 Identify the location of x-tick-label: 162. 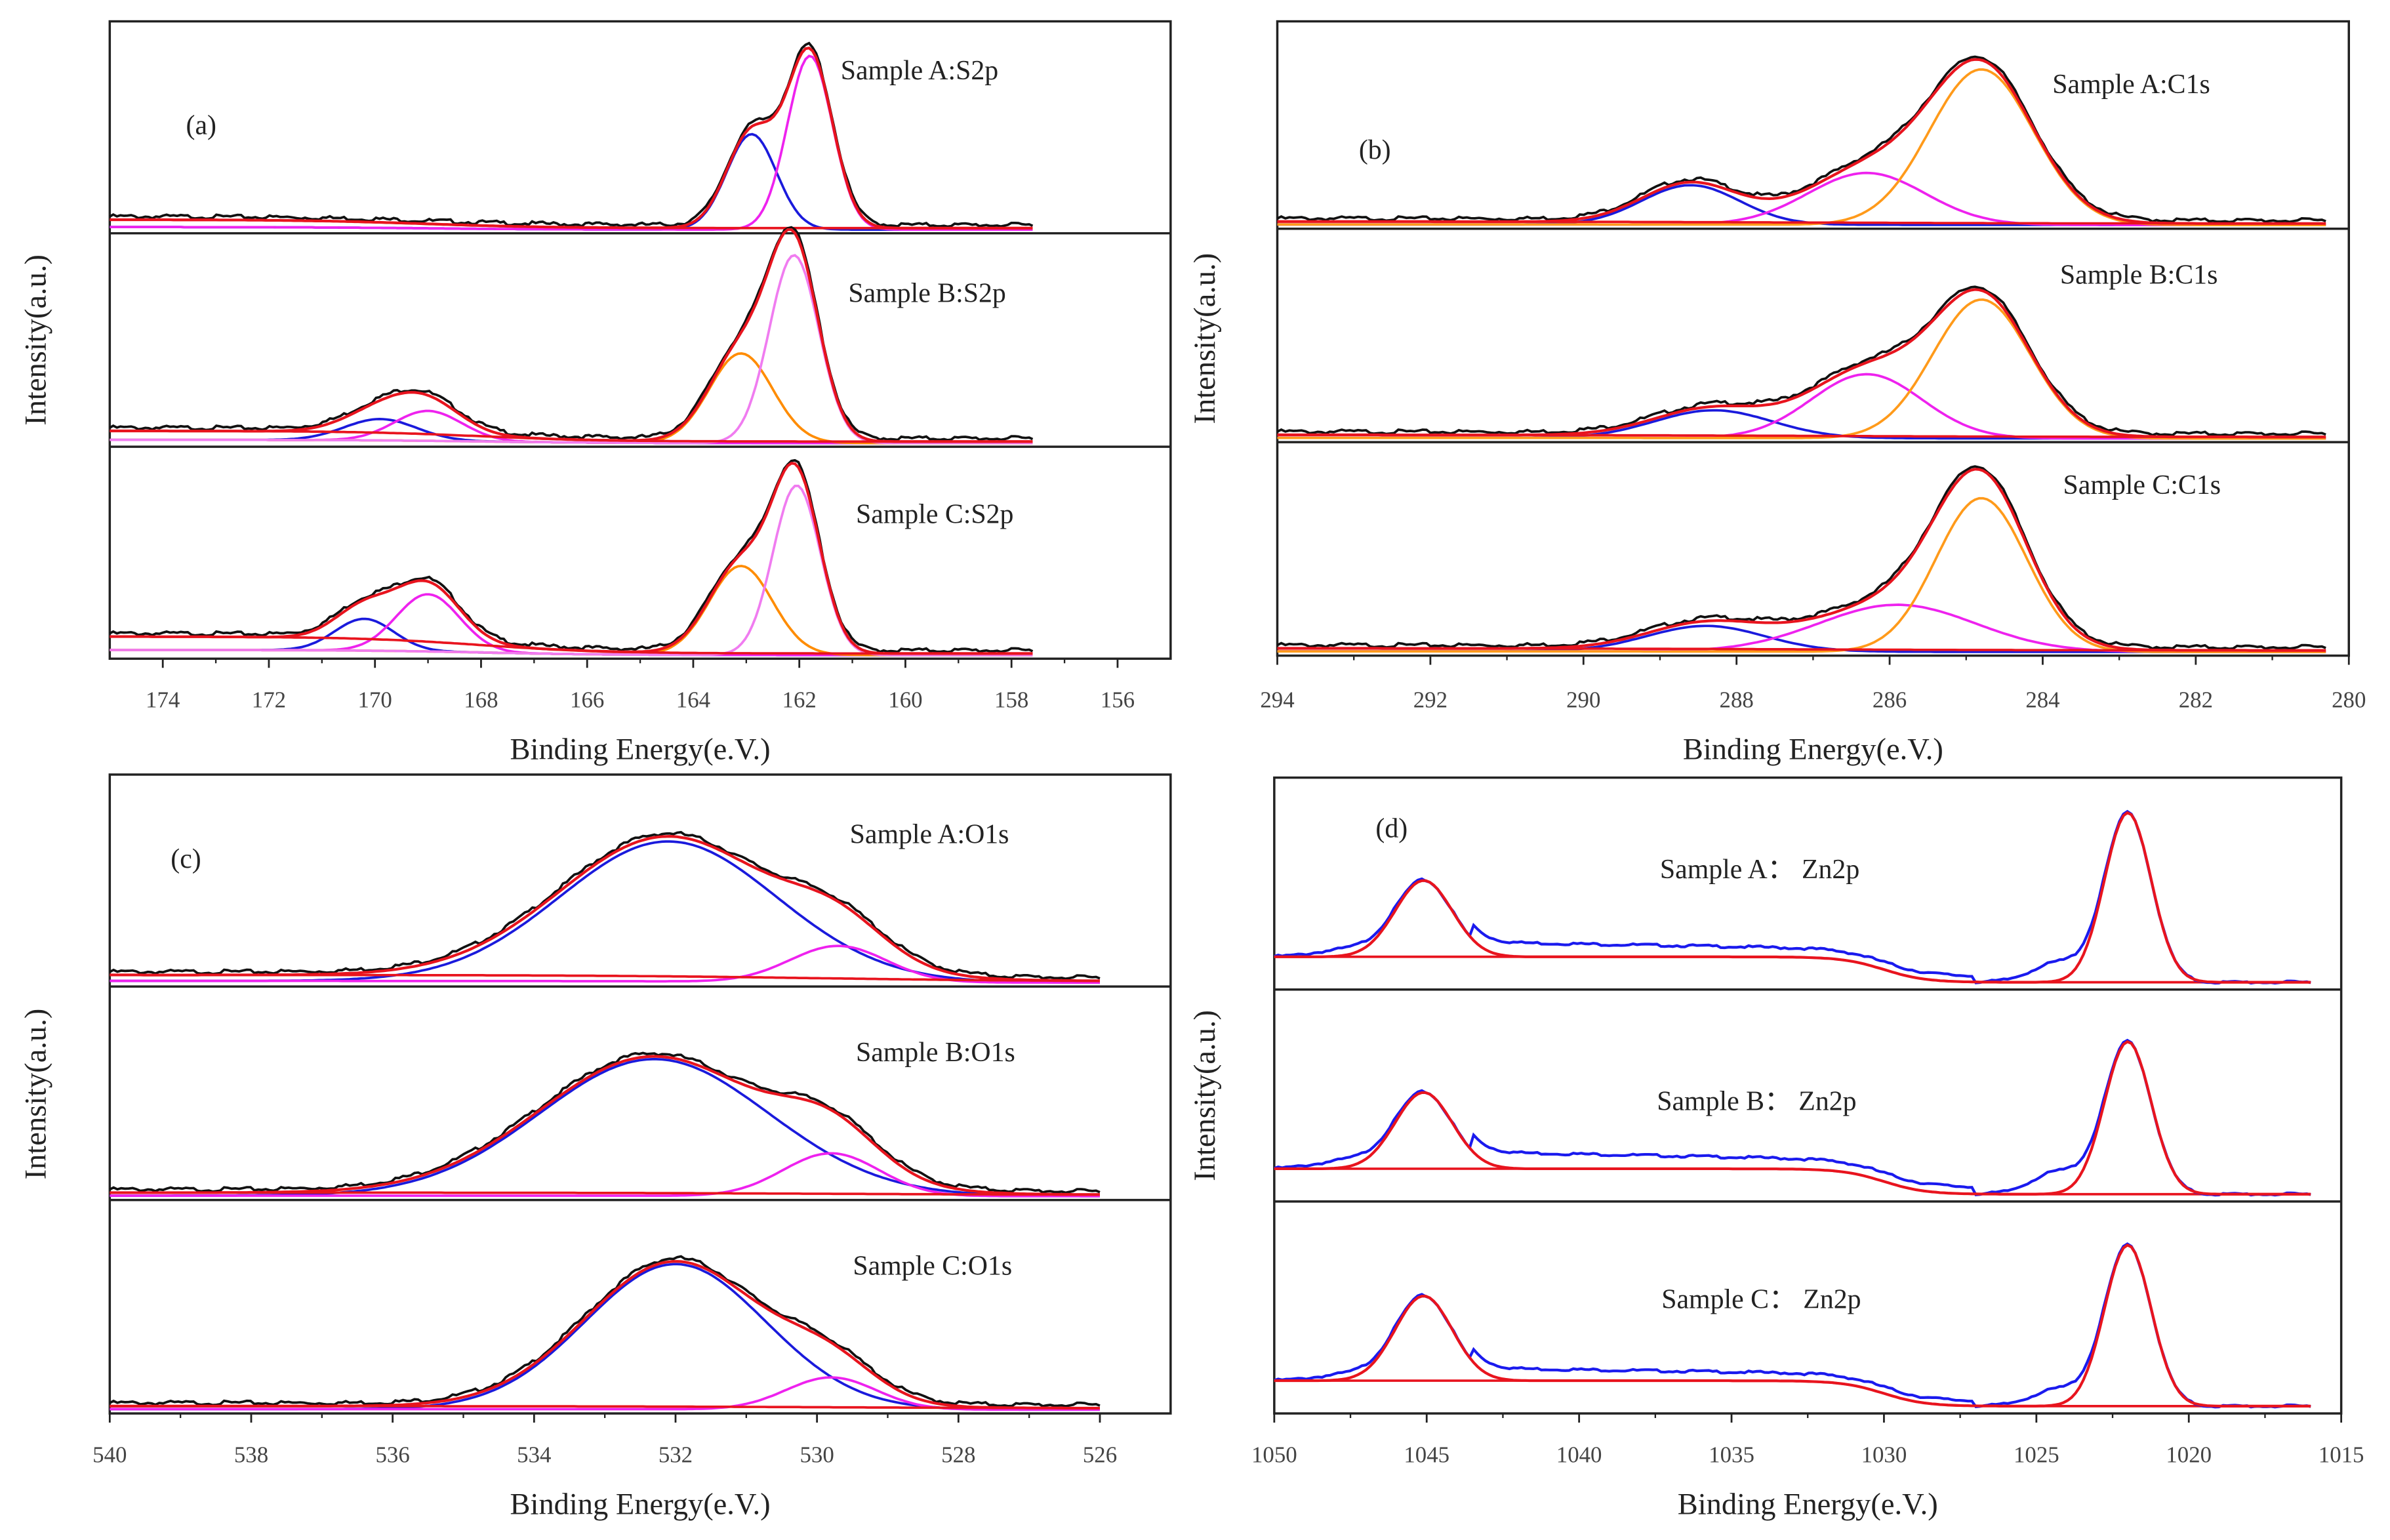
(800, 700).